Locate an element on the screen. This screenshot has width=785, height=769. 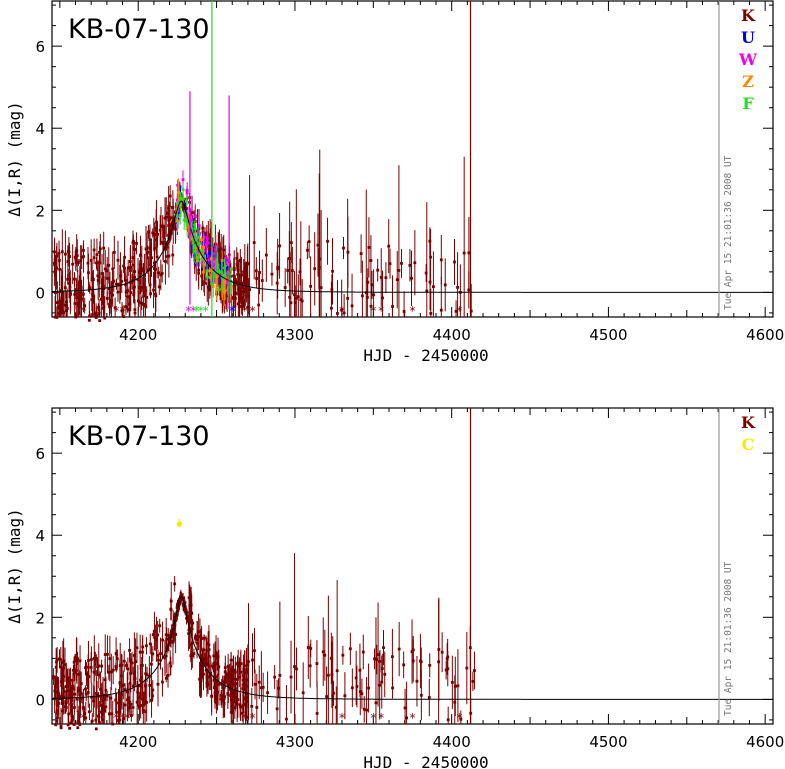
legend-entry: K is located at coordinates (748, 422).